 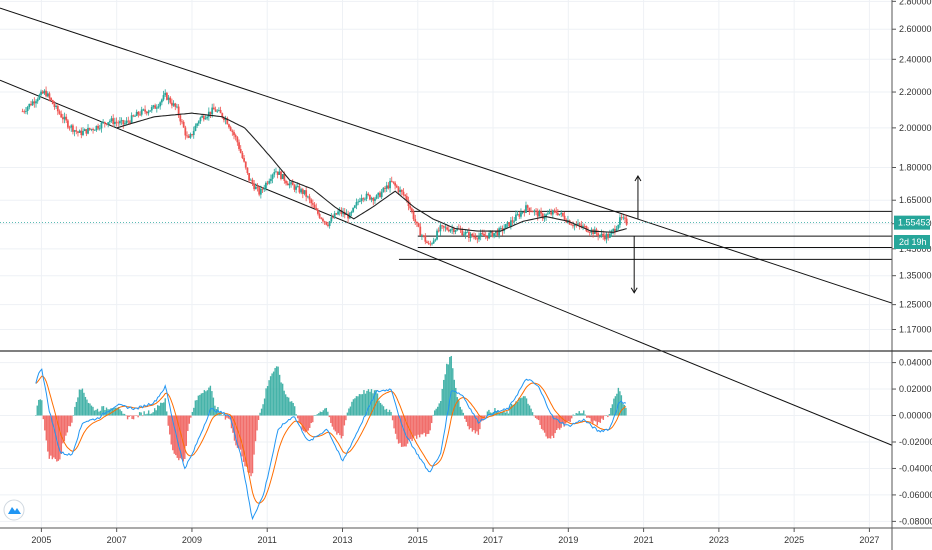 I want to click on date-tick-label: 2021, so click(x=644, y=540).